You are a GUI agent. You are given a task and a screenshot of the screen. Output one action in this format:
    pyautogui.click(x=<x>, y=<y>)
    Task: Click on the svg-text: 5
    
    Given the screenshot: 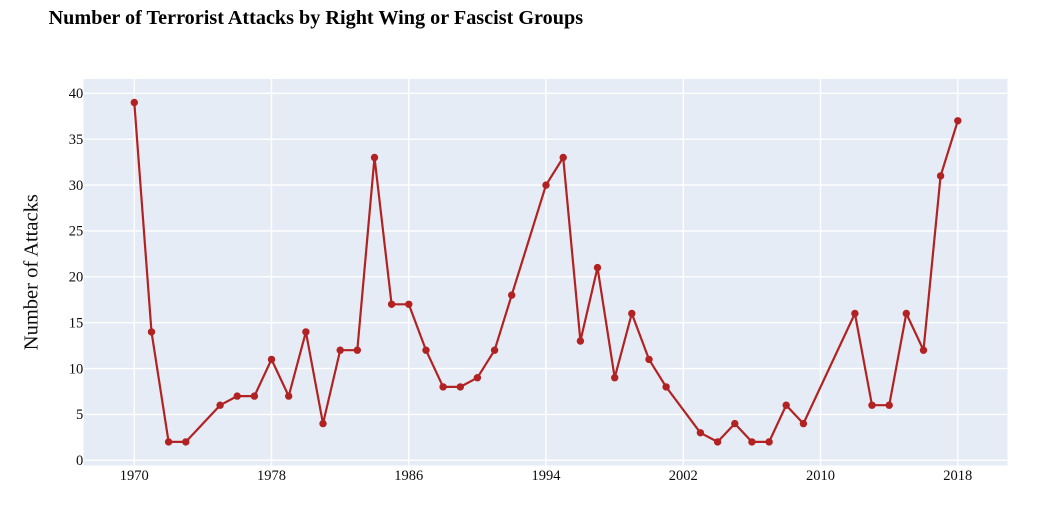 What is the action you would take?
    pyautogui.click(x=79, y=415)
    